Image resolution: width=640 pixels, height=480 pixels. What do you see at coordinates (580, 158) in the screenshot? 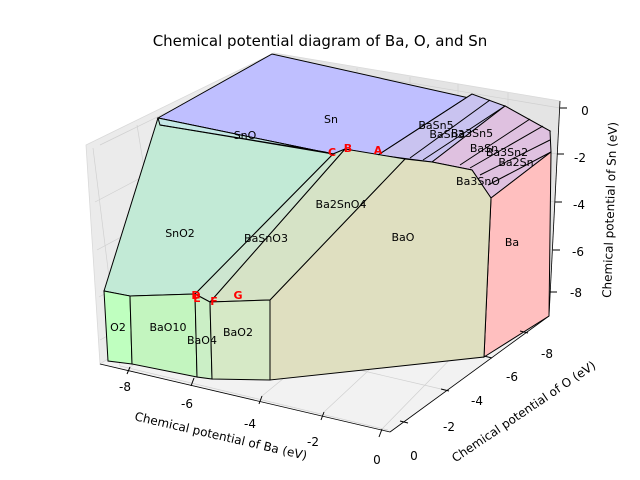
I see `z-tick-label: -2` at bounding box center [580, 158].